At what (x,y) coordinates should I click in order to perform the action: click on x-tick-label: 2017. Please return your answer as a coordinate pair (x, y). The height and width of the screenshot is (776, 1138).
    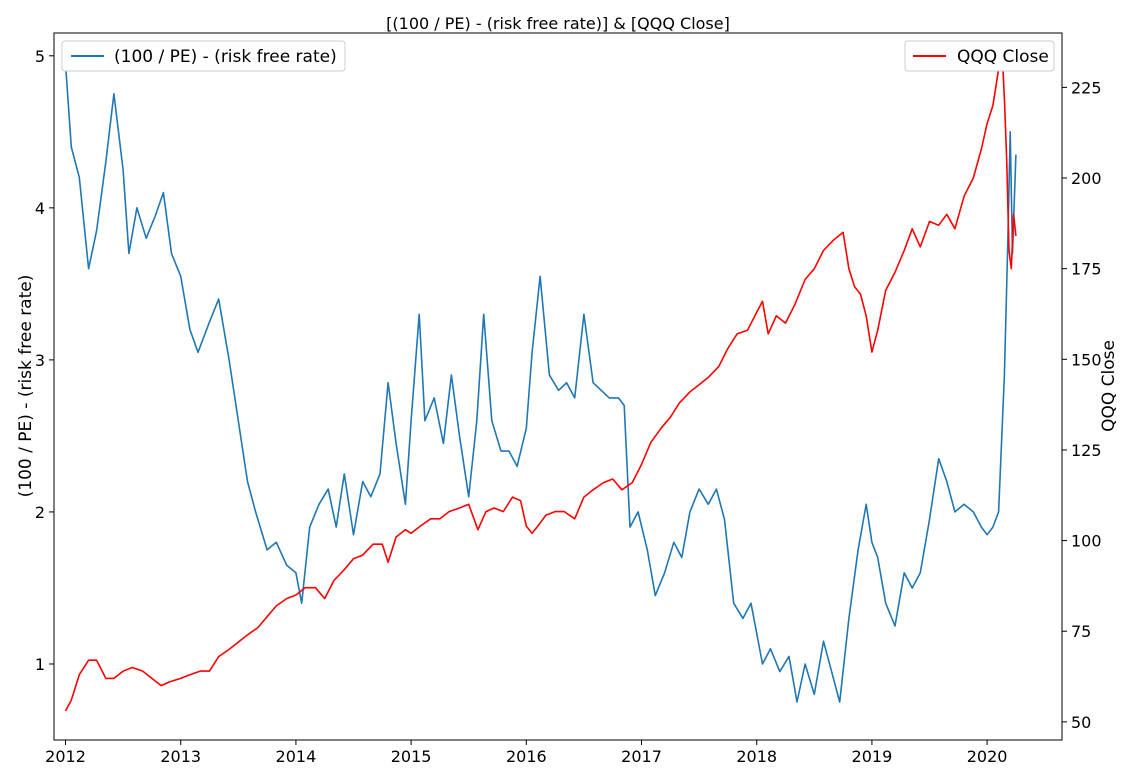
    Looking at the image, I should click on (641, 756).